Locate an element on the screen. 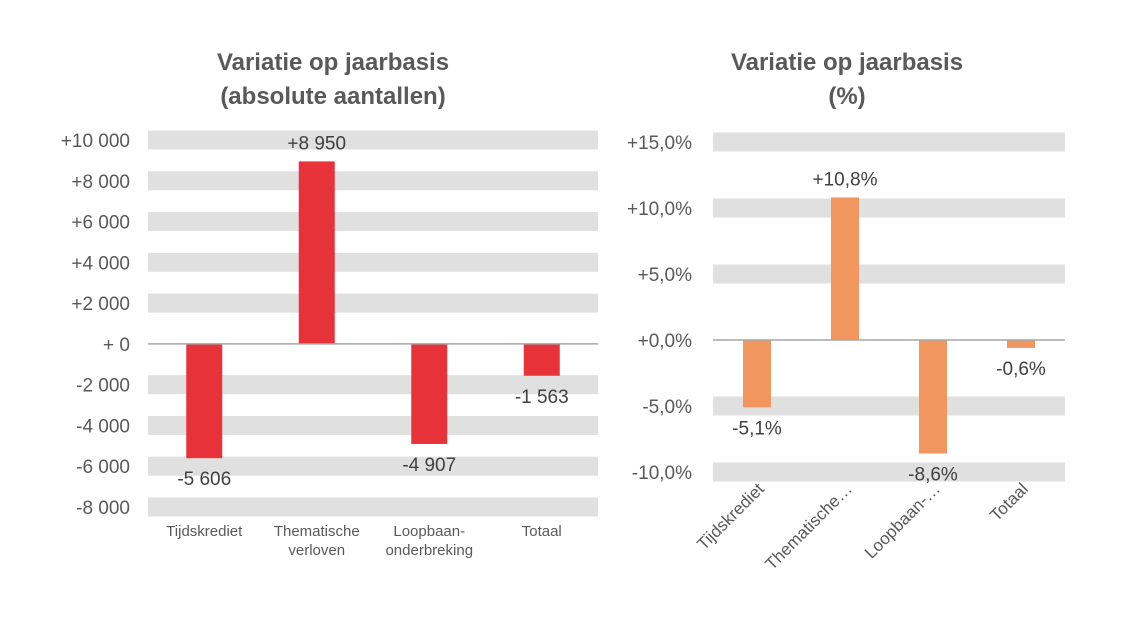 Image resolution: width=1132 pixels, height=618 pixels. y-tick-label: -10,0% is located at coordinates (662, 473).